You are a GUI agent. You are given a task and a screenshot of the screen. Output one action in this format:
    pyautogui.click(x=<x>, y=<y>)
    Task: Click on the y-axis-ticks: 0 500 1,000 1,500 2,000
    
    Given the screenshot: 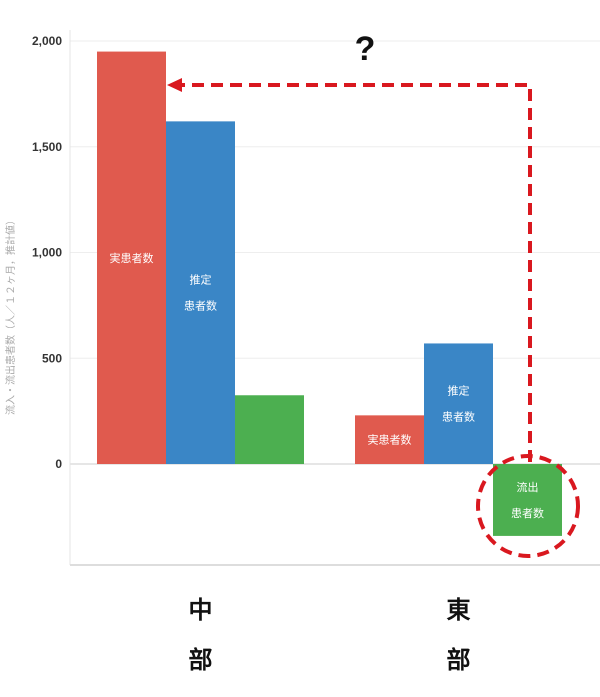 What is the action you would take?
    pyautogui.click(x=47, y=252)
    